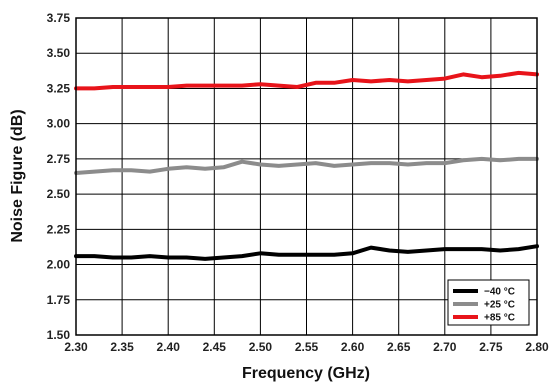 The height and width of the screenshot is (385, 553). I want to click on x-tick-label: 2.40, so click(169, 347).